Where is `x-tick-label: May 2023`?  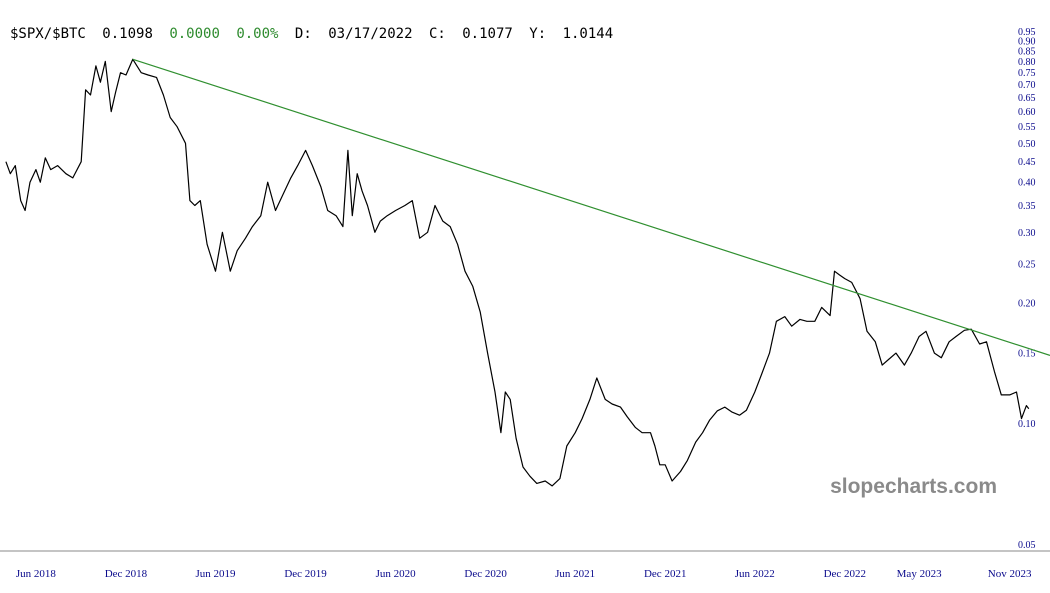
x-tick-label: May 2023 is located at coordinates (919, 574).